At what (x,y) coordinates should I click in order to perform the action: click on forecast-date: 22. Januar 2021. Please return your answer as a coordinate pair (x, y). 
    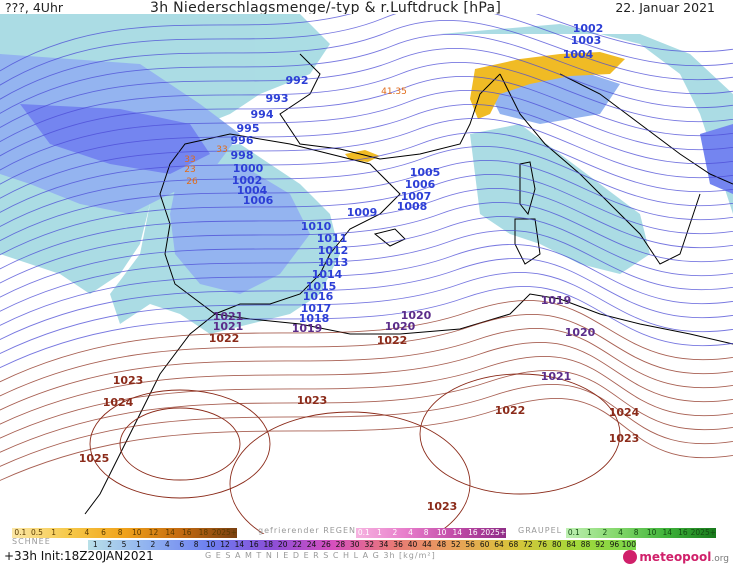
    Looking at the image, I should click on (665, 7).